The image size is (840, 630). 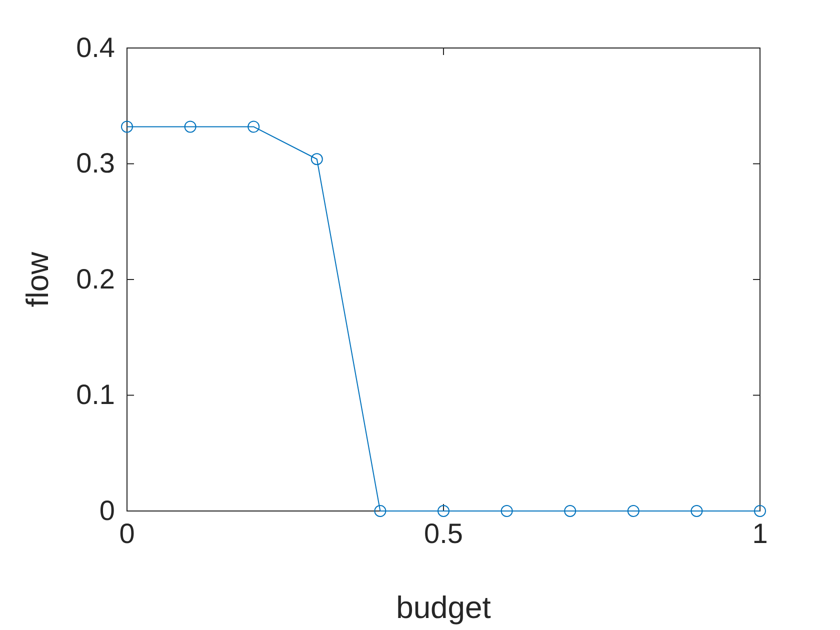 What do you see at coordinates (95, 394) in the screenshot?
I see `y-tick-label: 0.1` at bounding box center [95, 394].